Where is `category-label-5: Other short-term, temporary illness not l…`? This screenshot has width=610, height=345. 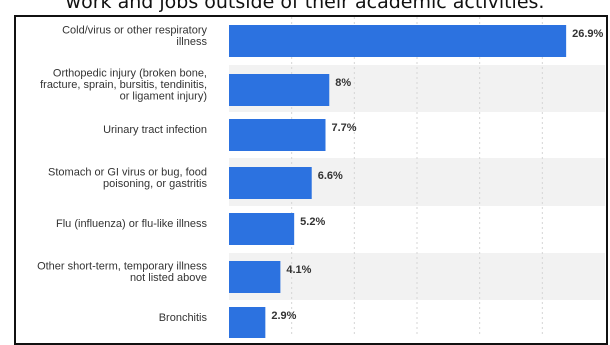 category-label-5: Other short-term, temporary illness not l… is located at coordinates (122, 272).